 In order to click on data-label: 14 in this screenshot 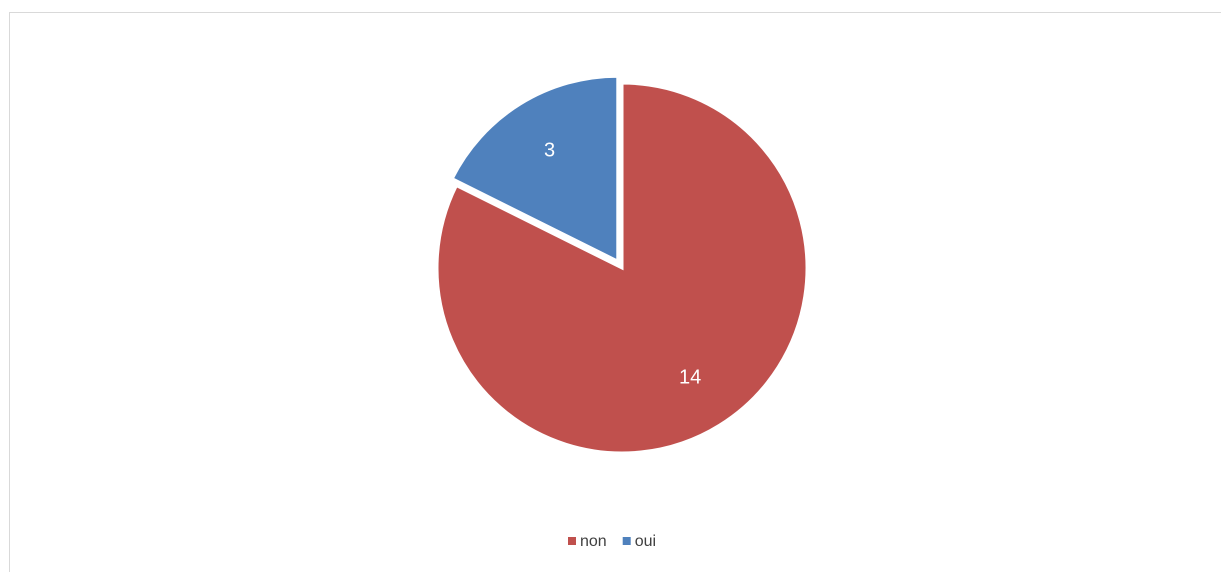, I will do `click(690, 377)`.